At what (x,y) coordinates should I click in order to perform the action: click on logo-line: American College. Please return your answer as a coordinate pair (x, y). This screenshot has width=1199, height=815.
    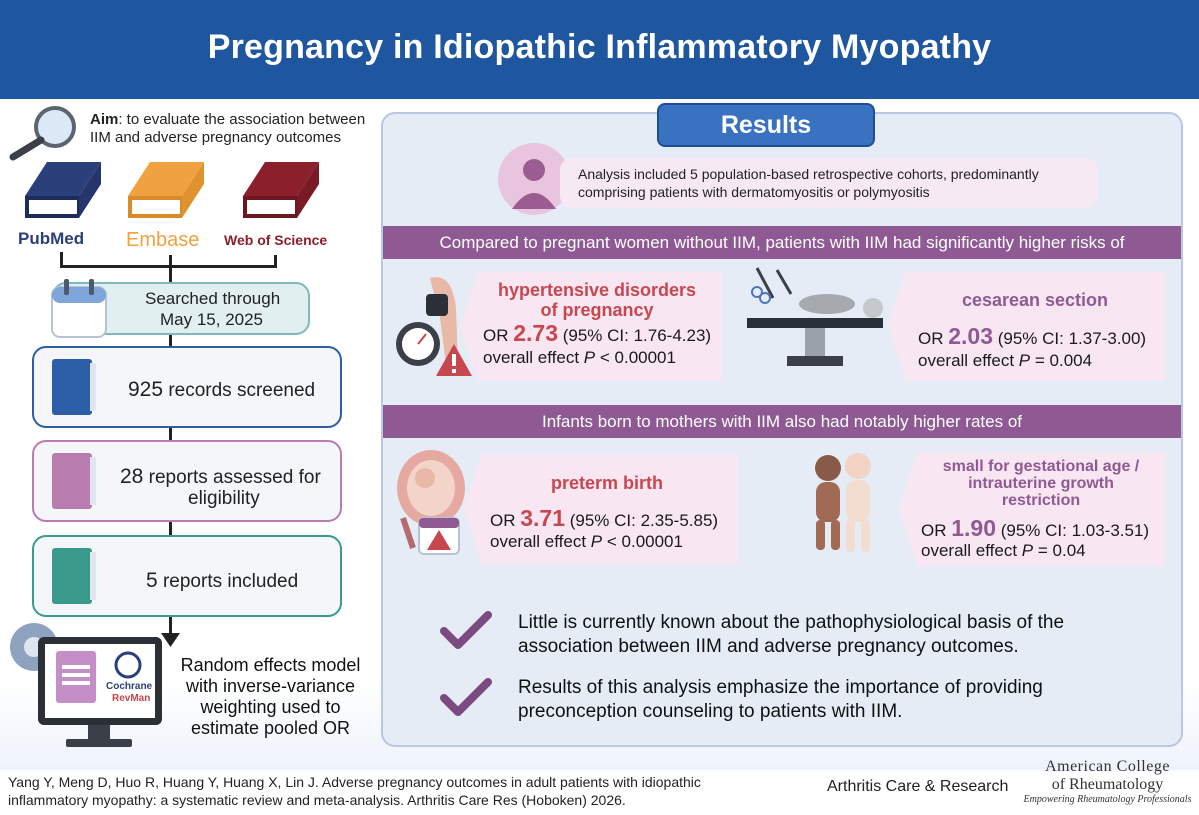
    Looking at the image, I should click on (1107, 766).